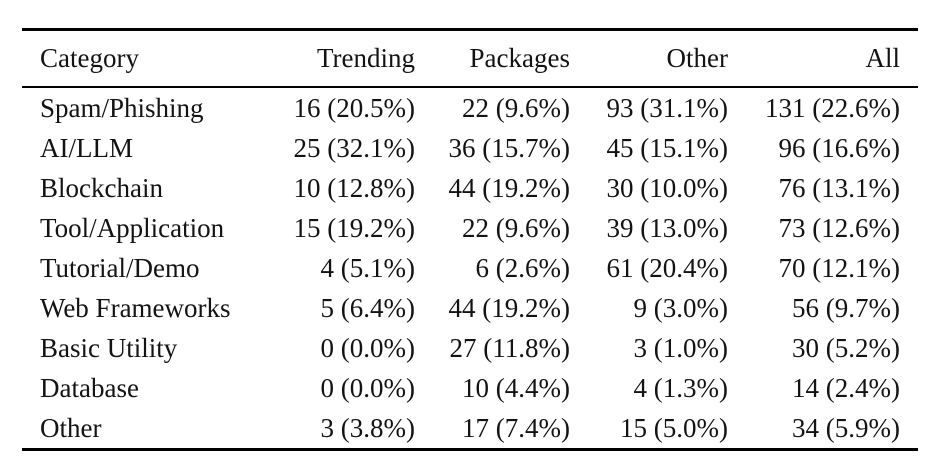 The height and width of the screenshot is (474, 942). I want to click on trending-cell: 3 (3.8%), so click(367, 427).